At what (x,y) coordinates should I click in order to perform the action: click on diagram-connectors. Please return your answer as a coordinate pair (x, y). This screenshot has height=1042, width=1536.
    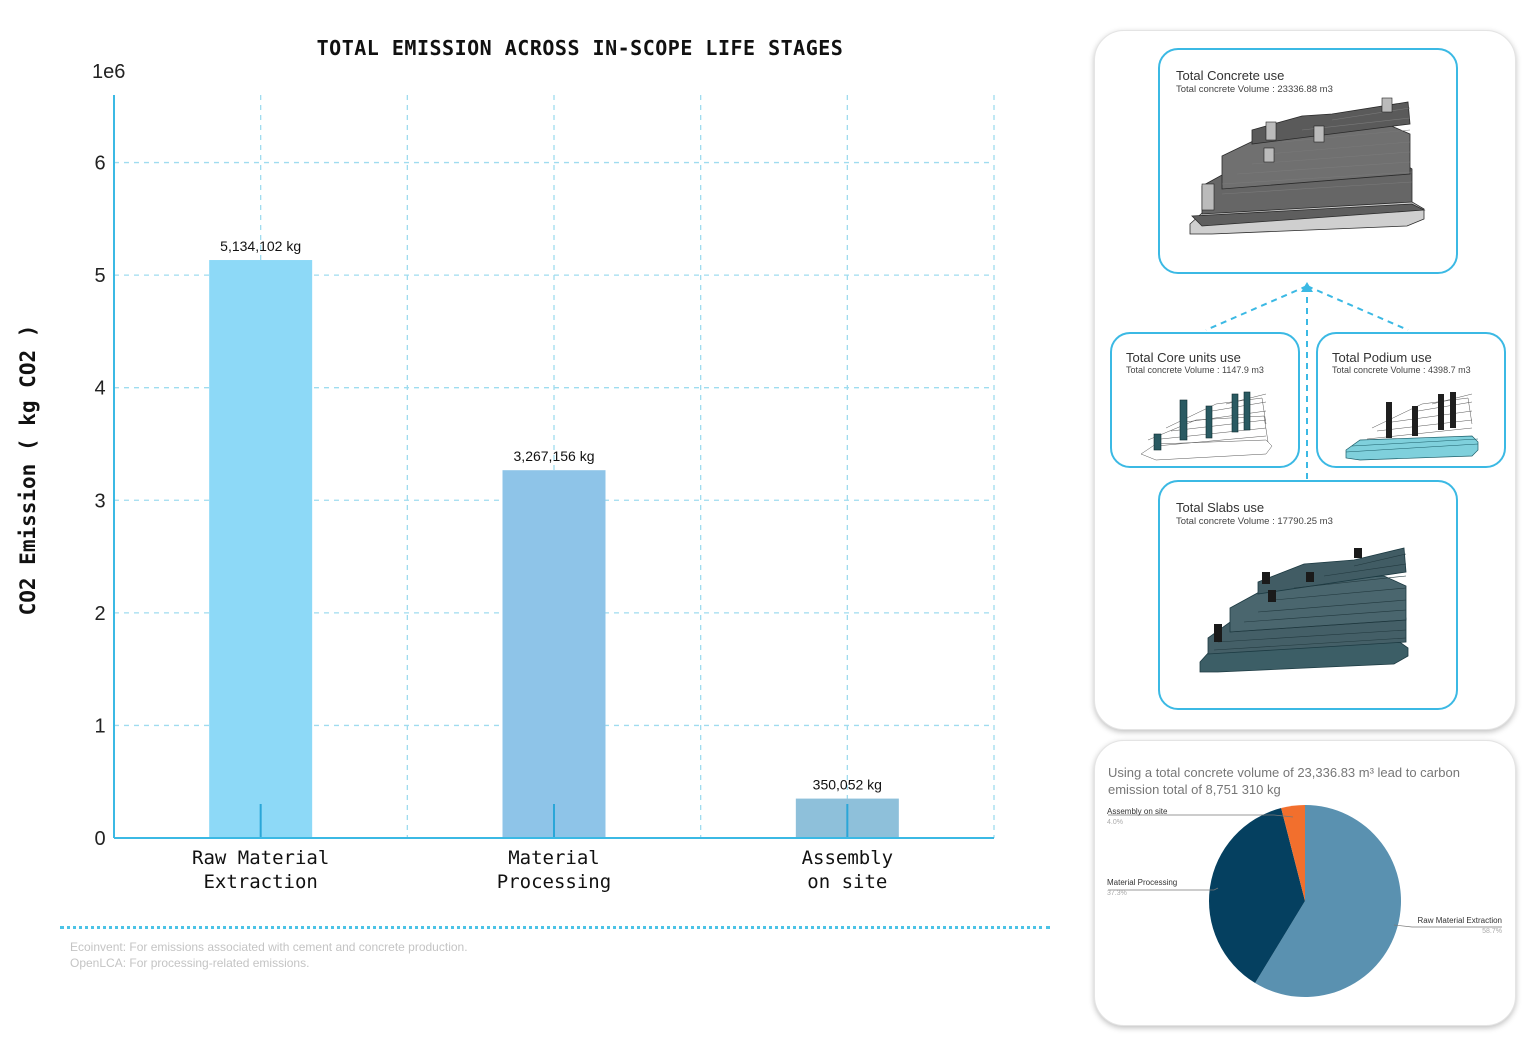
    Looking at the image, I should click on (1307, 381).